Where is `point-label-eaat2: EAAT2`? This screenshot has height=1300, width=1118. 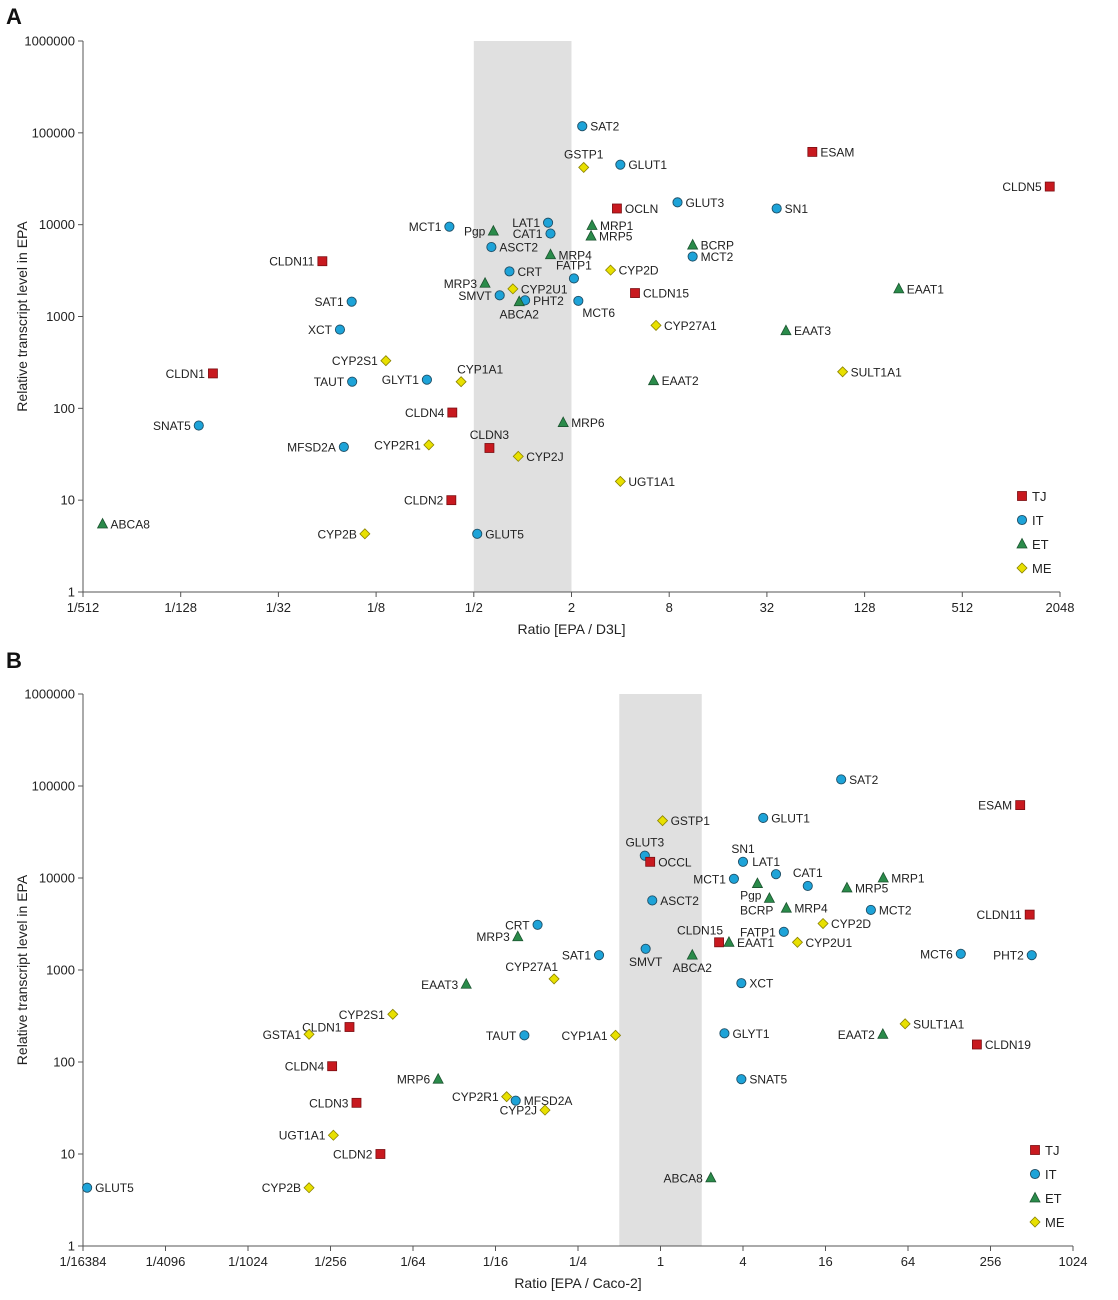 point-label-eaat2: EAAT2 is located at coordinates (680, 381).